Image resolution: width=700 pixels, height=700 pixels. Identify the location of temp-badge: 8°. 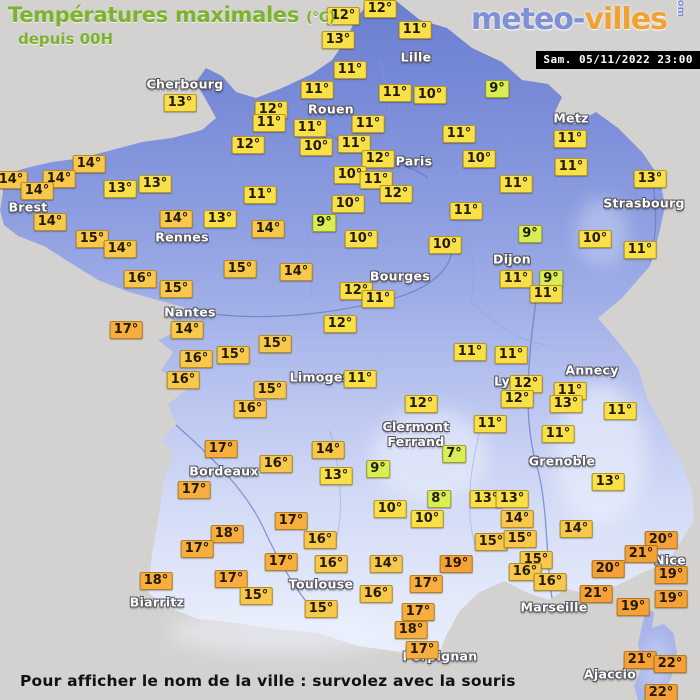
(439, 499).